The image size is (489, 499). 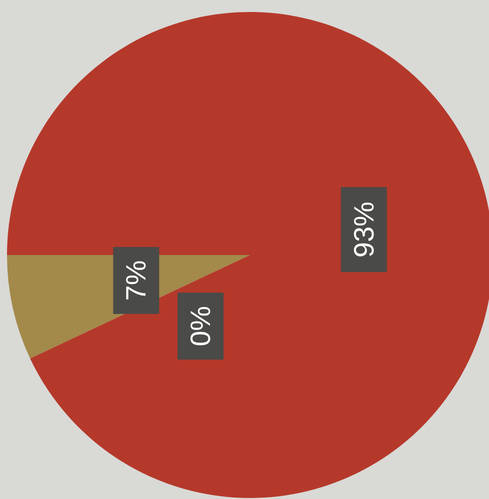 What do you see at coordinates (136, 280) in the screenshot?
I see `data-label: 7%` at bounding box center [136, 280].